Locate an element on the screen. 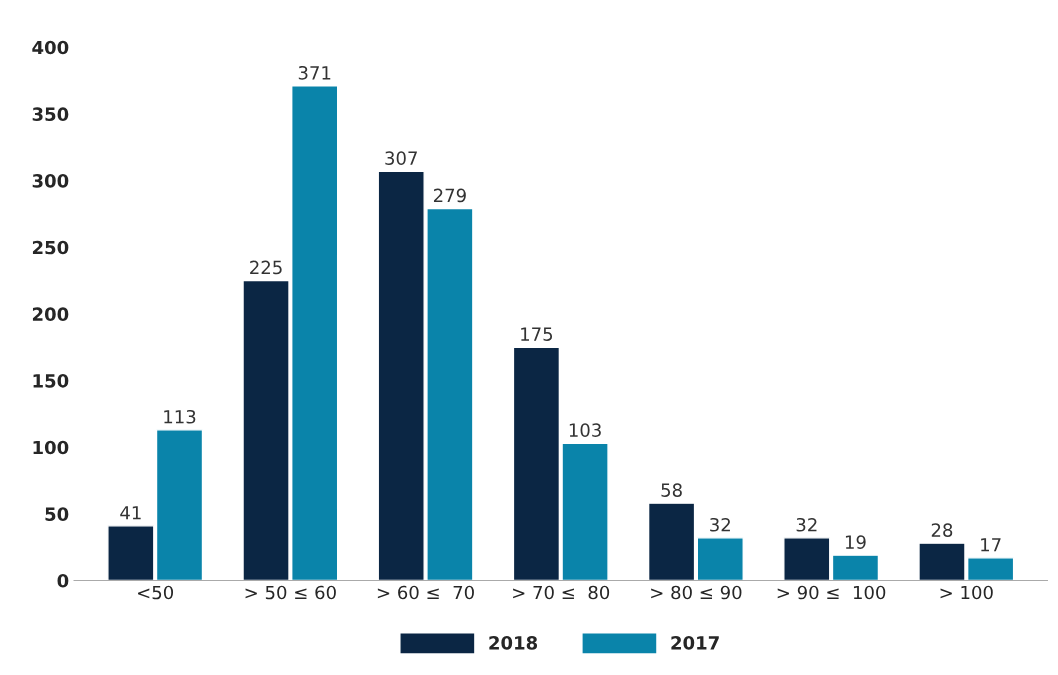 This screenshot has height=675, width=1058. data-label: 58 is located at coordinates (671, 490).